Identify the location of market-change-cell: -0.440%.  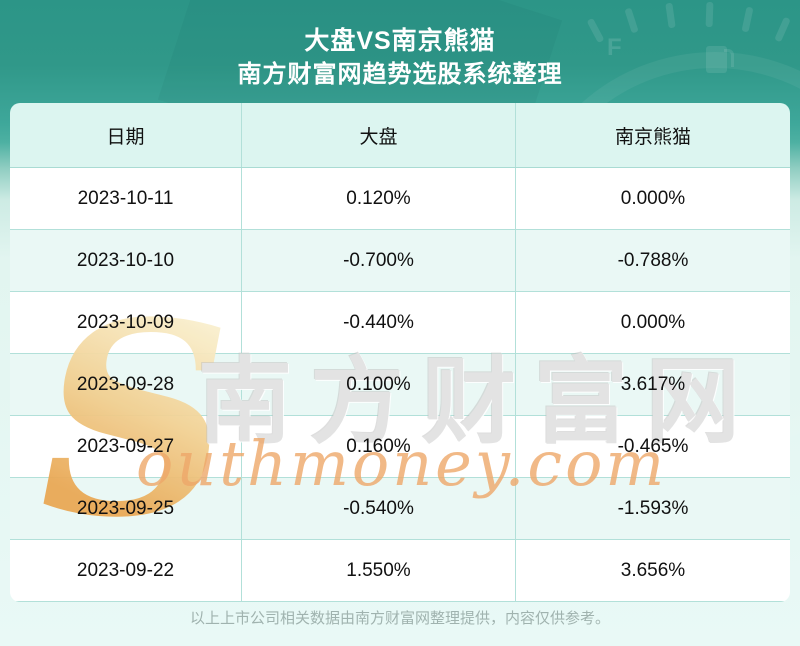
(379, 322).